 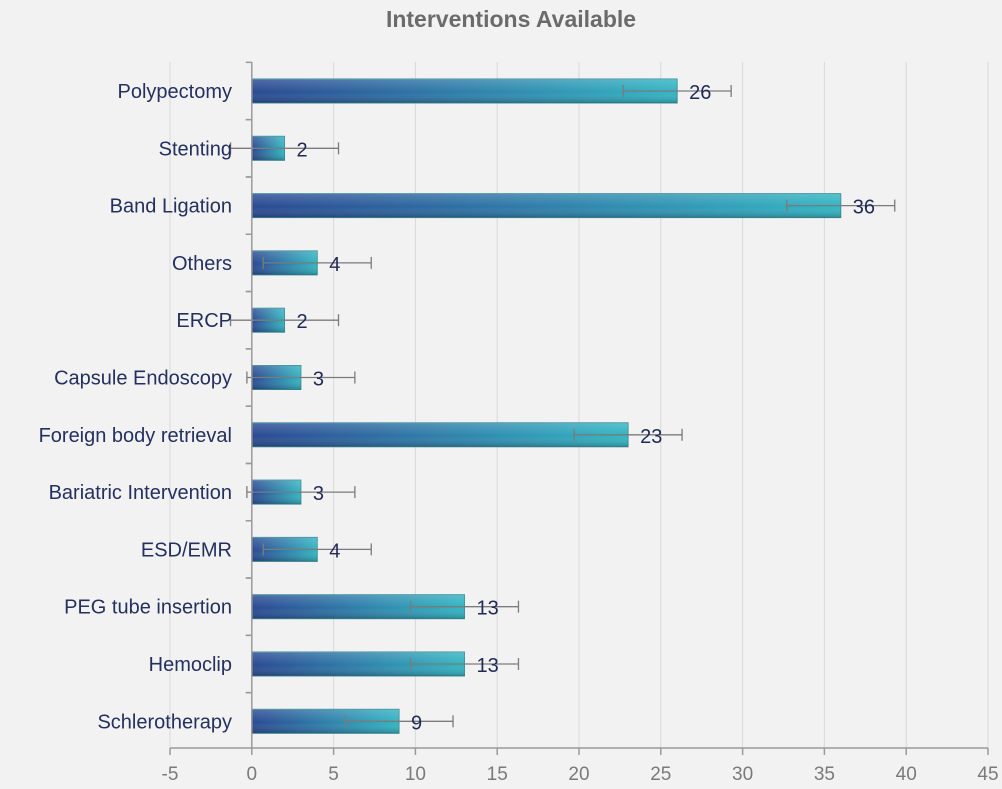 What do you see at coordinates (175, 92) in the screenshot?
I see `category-label: Polypectomy` at bounding box center [175, 92].